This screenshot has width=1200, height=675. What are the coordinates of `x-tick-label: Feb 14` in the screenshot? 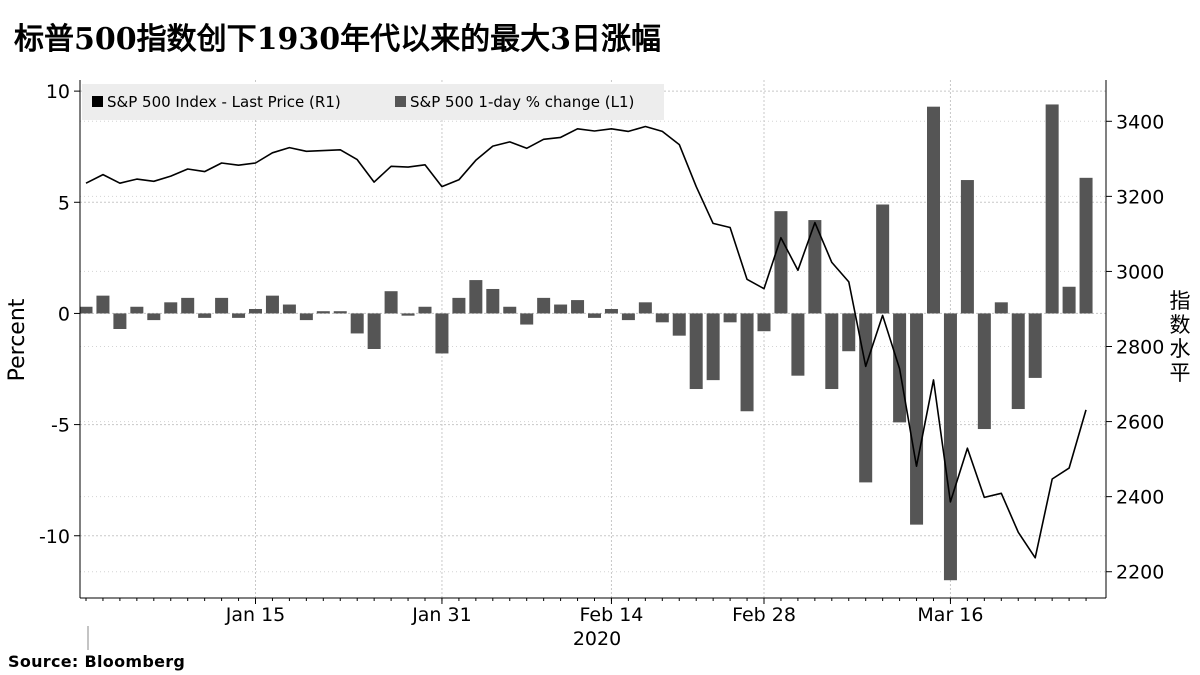 It's located at (612, 615).